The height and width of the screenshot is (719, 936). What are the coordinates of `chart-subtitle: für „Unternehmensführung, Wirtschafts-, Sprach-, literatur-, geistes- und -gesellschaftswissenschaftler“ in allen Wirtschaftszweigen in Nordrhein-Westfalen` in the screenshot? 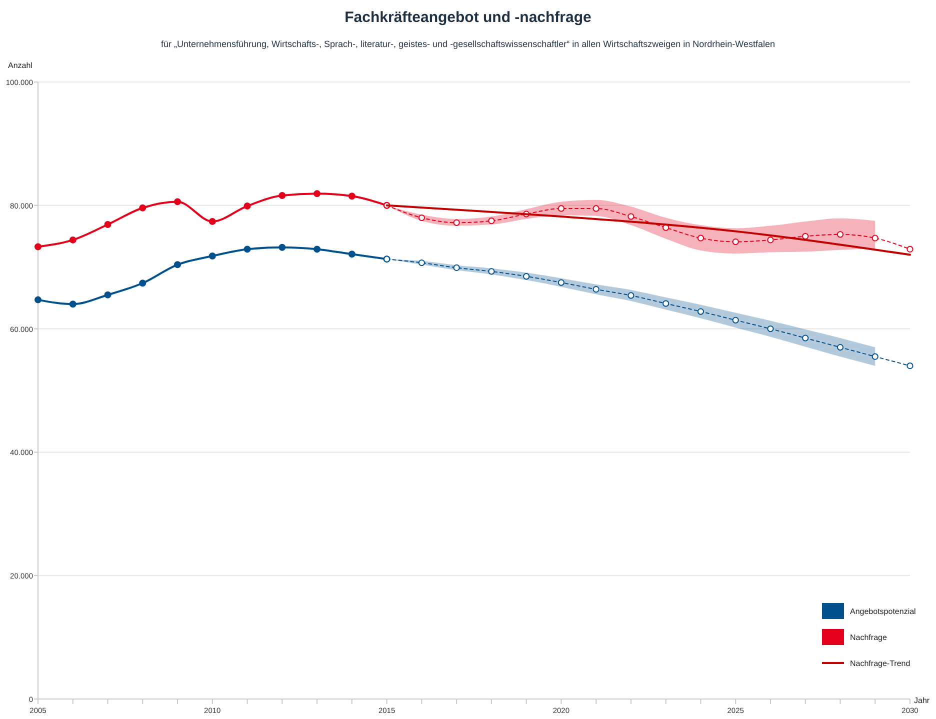 It's located at (468, 44).